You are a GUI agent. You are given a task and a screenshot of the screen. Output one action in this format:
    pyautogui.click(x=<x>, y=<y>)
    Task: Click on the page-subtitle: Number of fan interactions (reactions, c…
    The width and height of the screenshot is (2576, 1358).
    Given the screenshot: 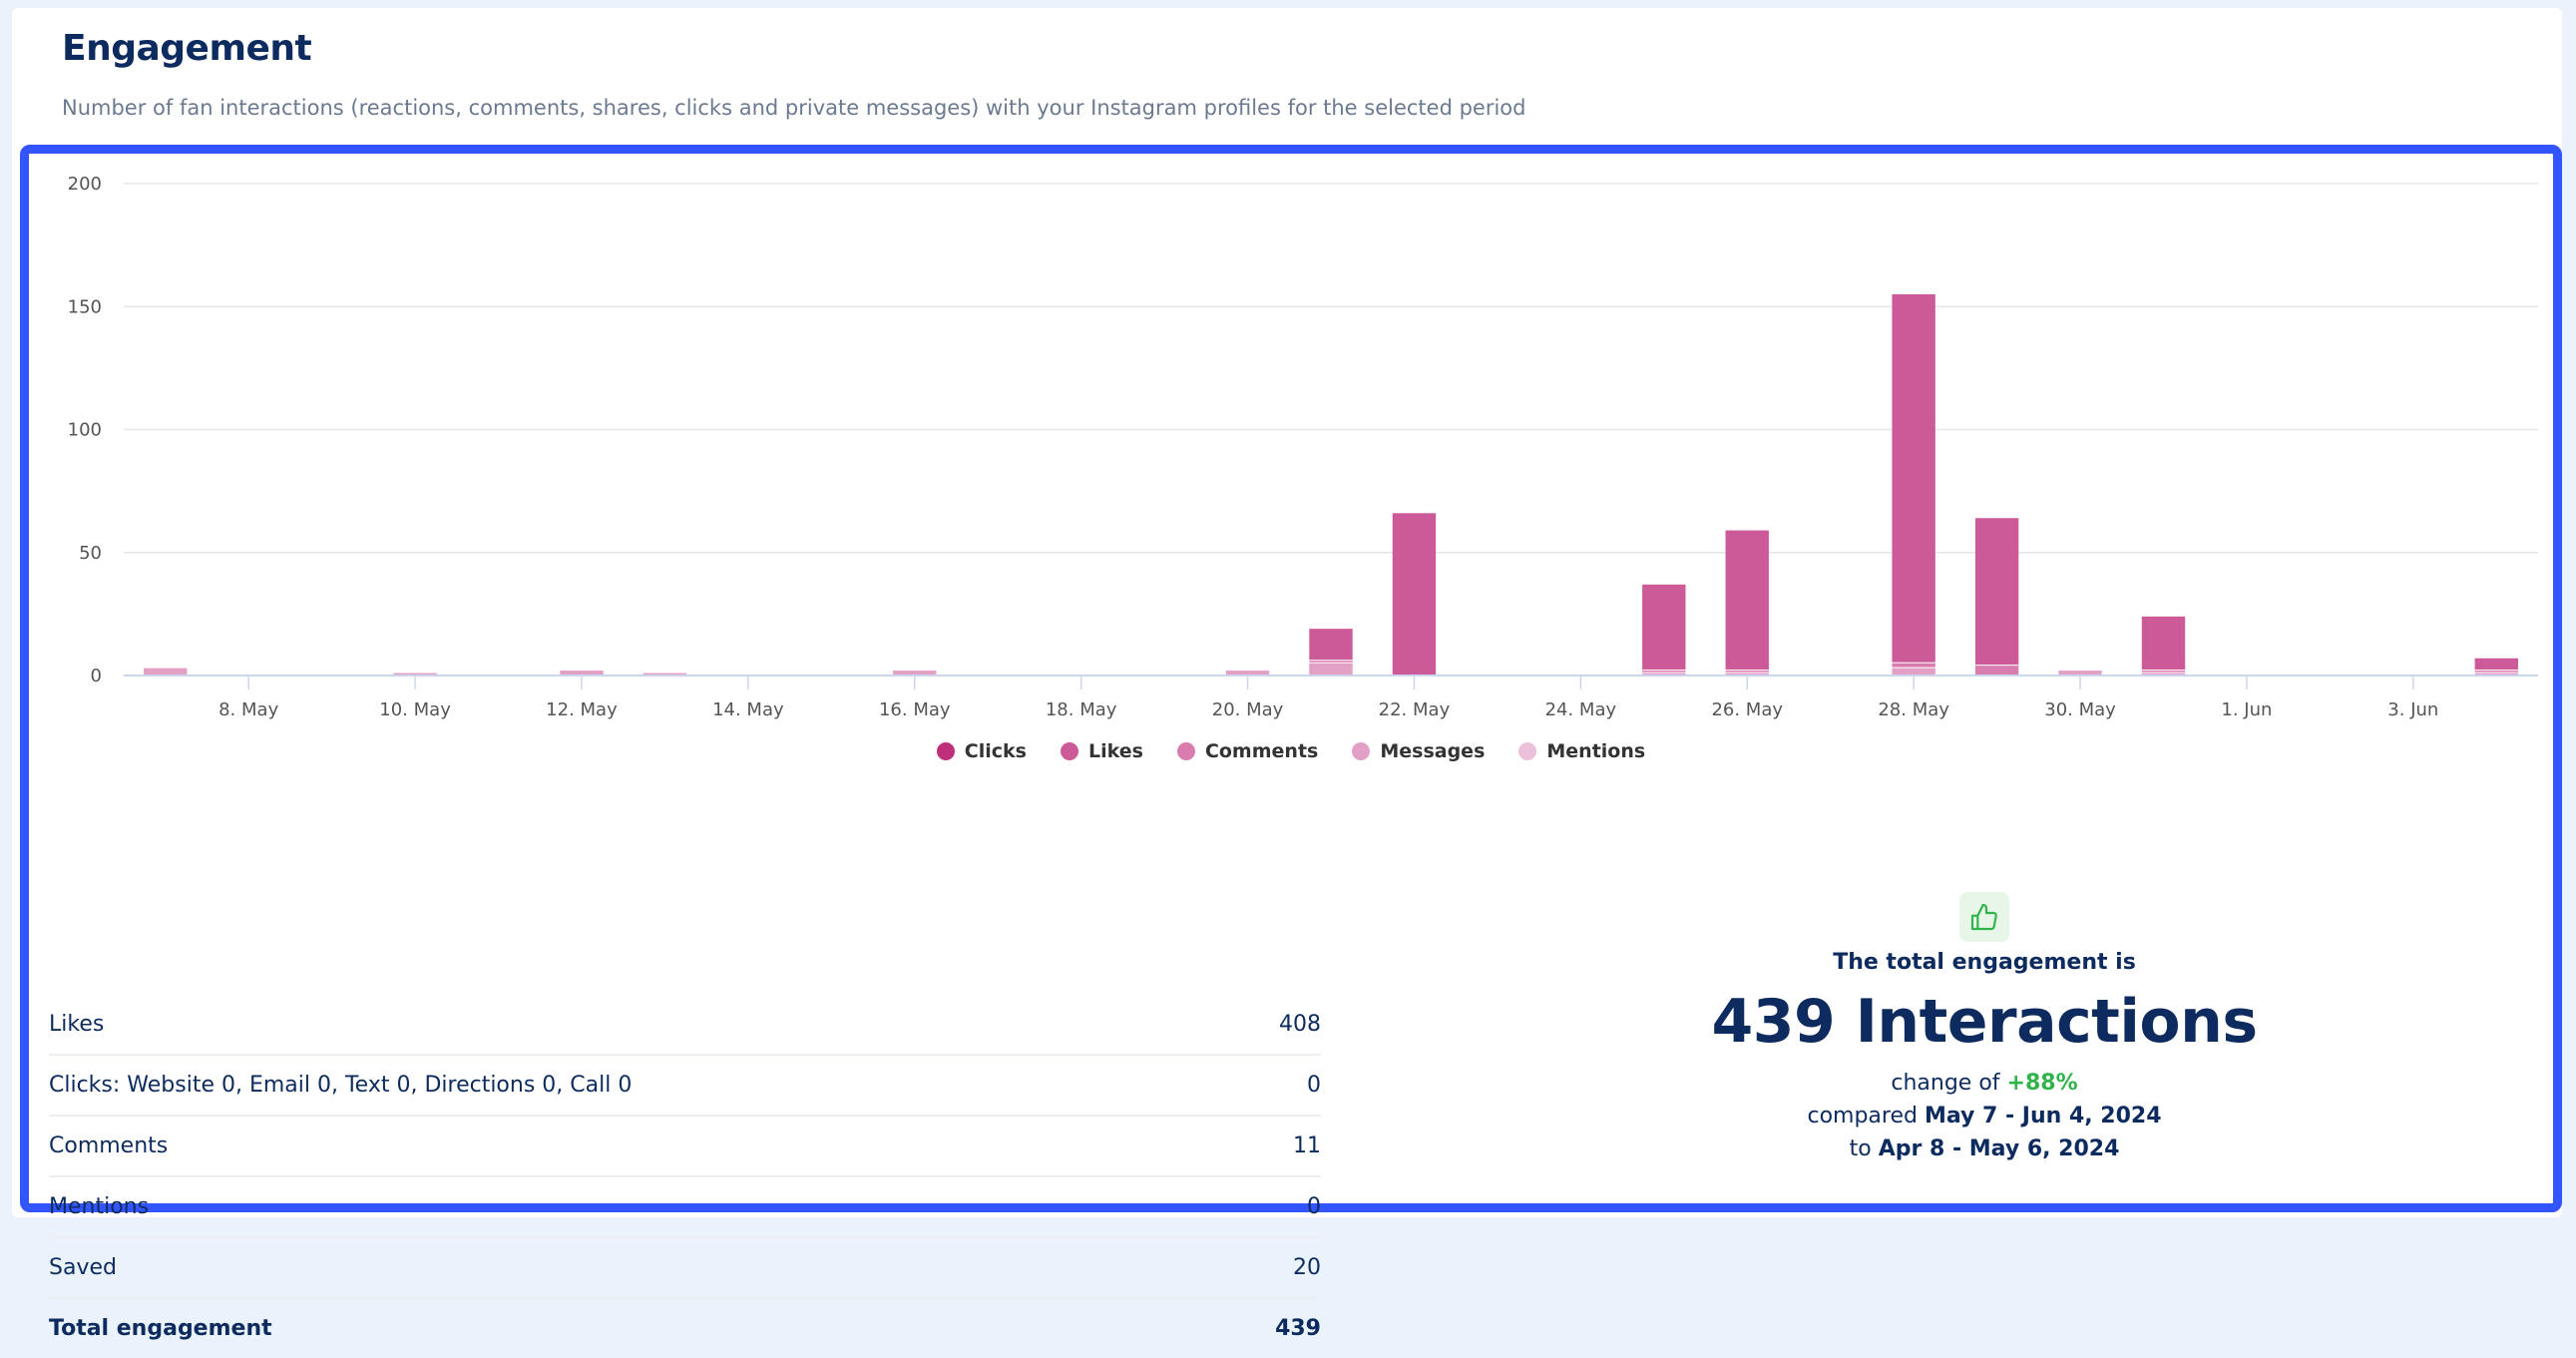 What is the action you would take?
    pyautogui.click(x=794, y=108)
    